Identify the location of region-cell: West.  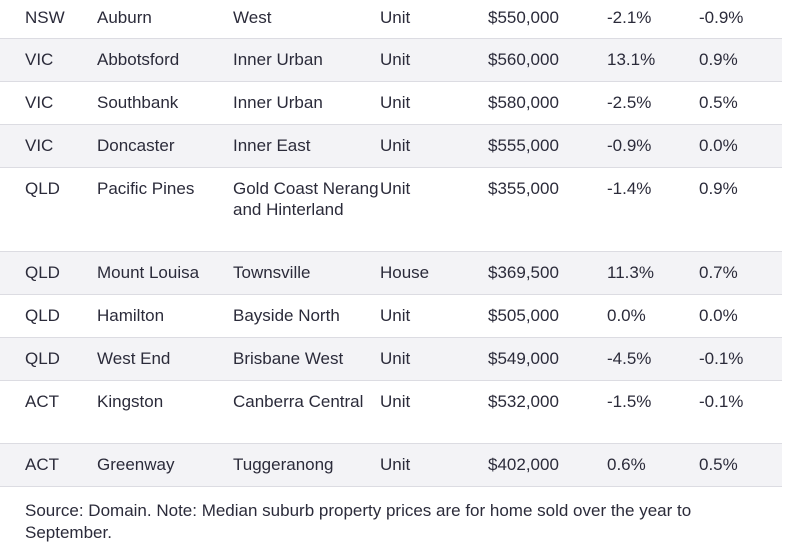
(306, 19).